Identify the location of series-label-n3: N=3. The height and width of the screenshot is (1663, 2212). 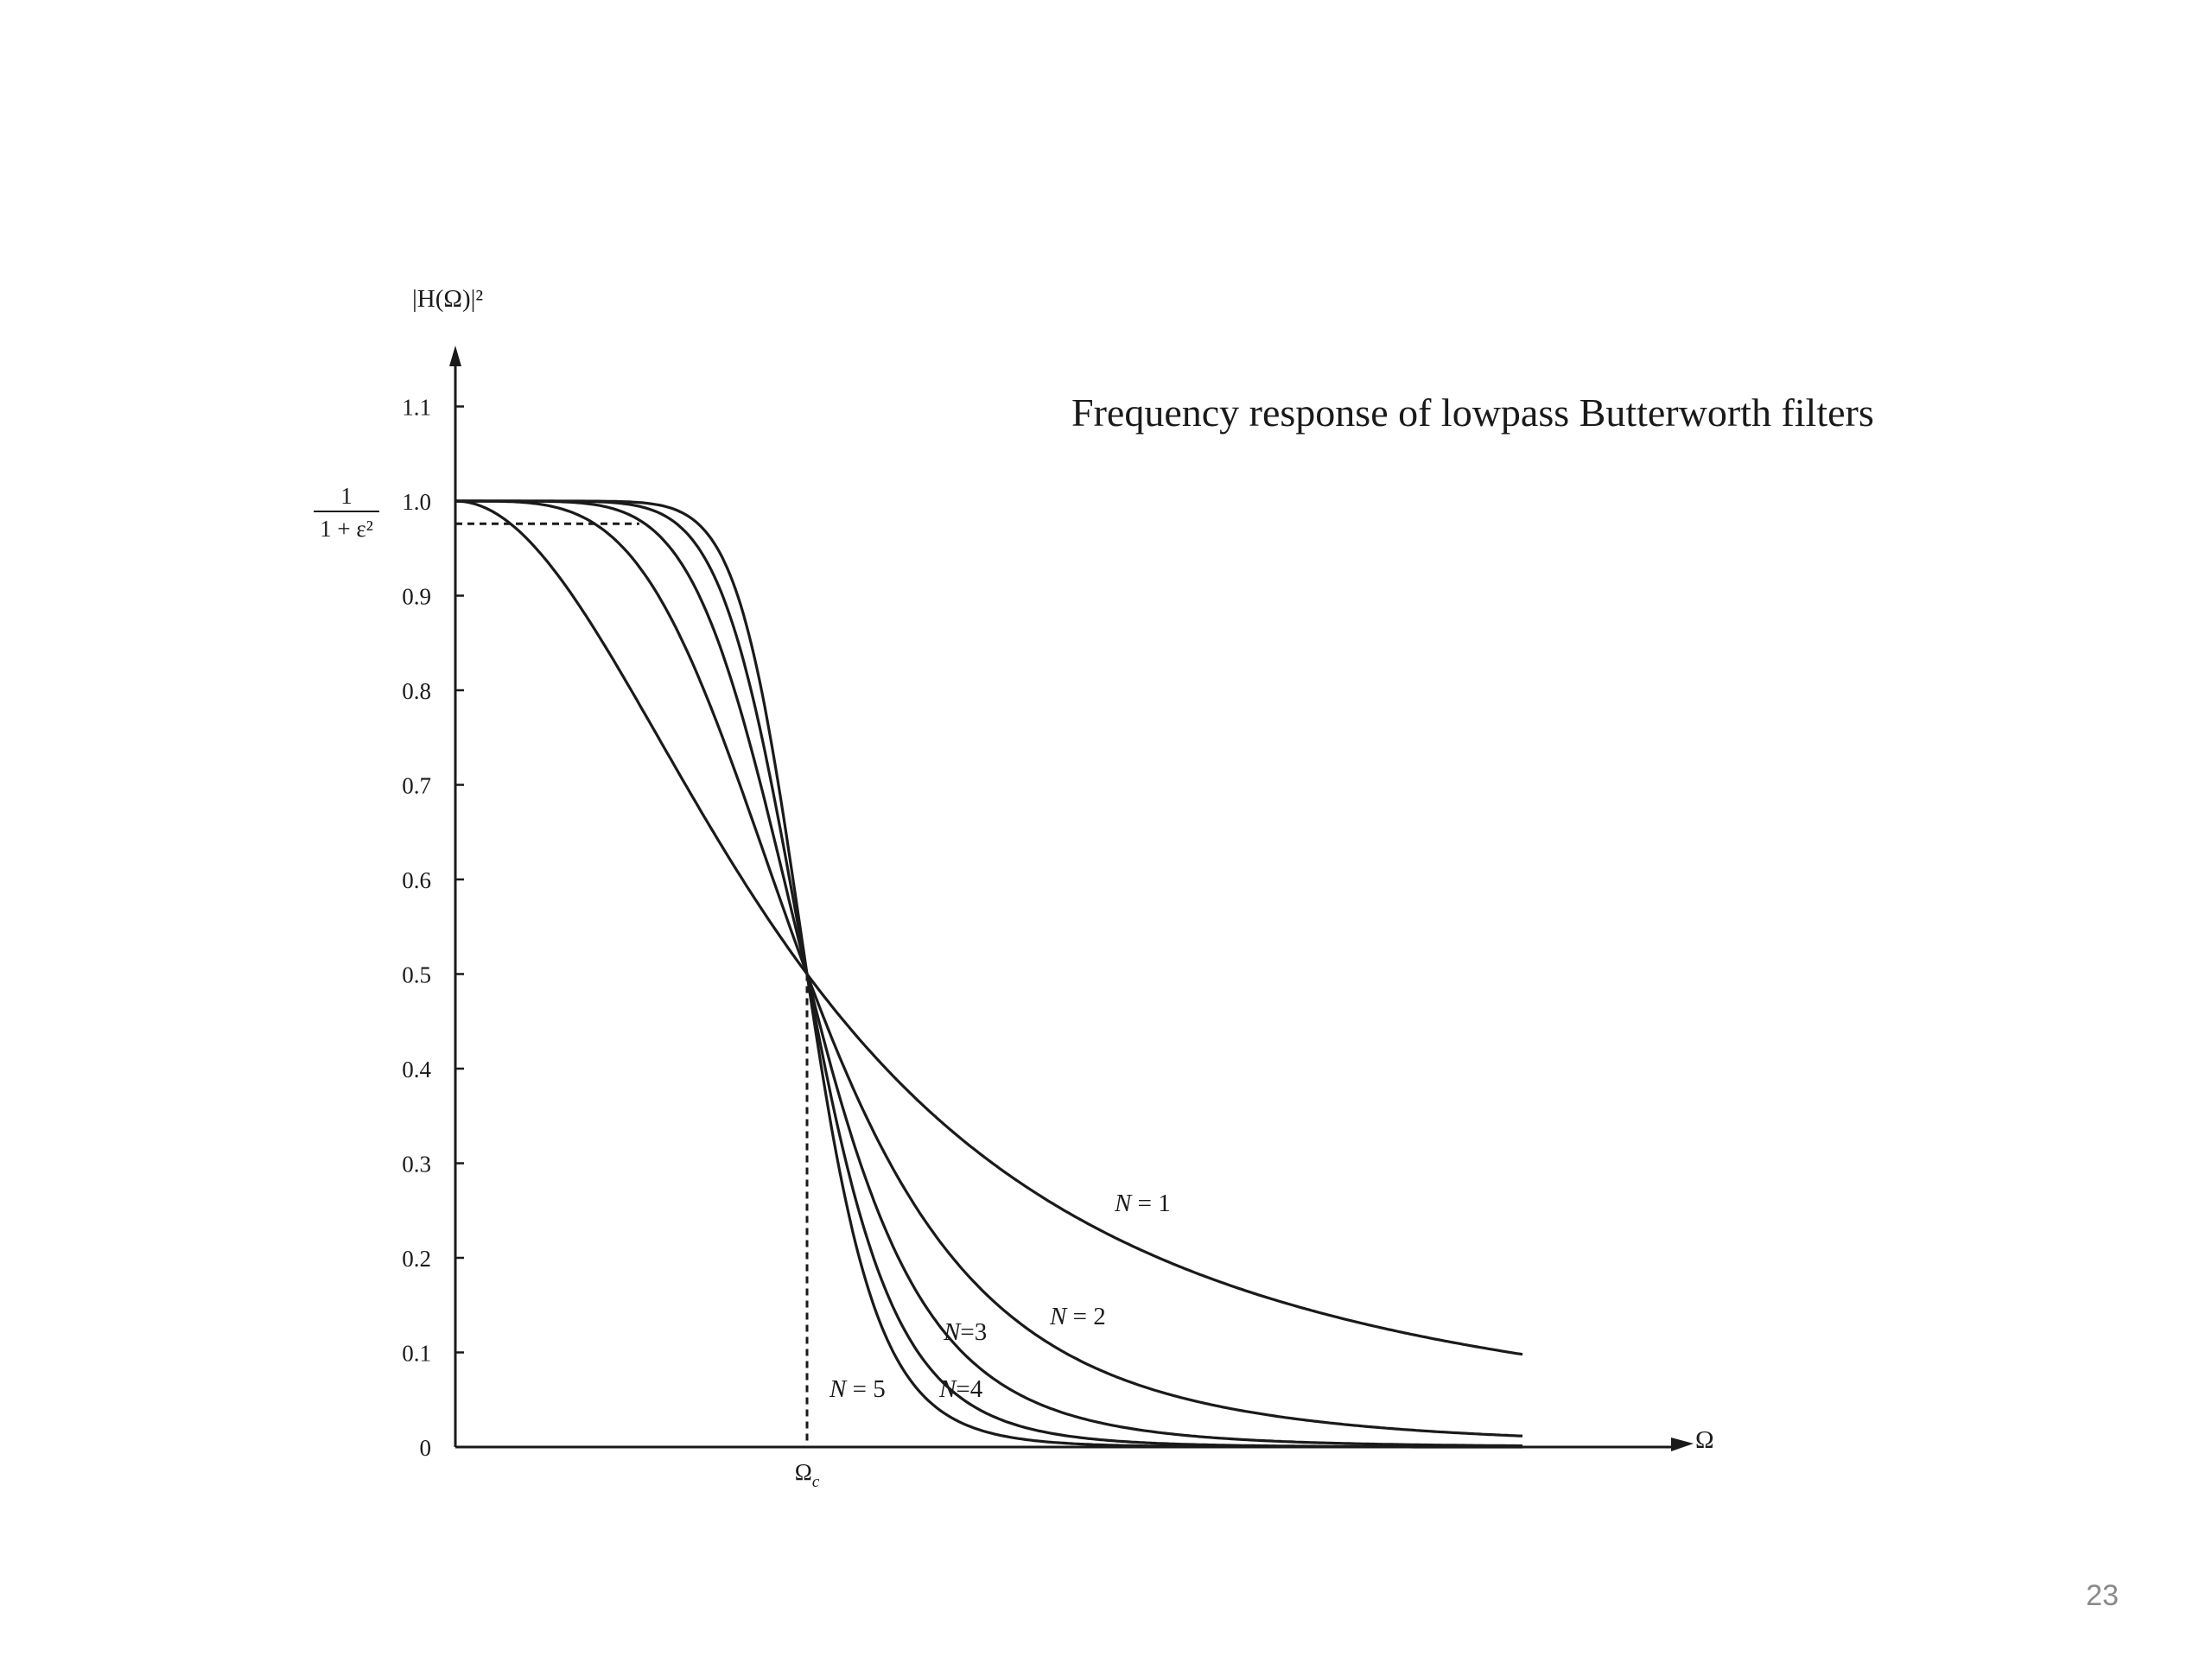
(965, 1332).